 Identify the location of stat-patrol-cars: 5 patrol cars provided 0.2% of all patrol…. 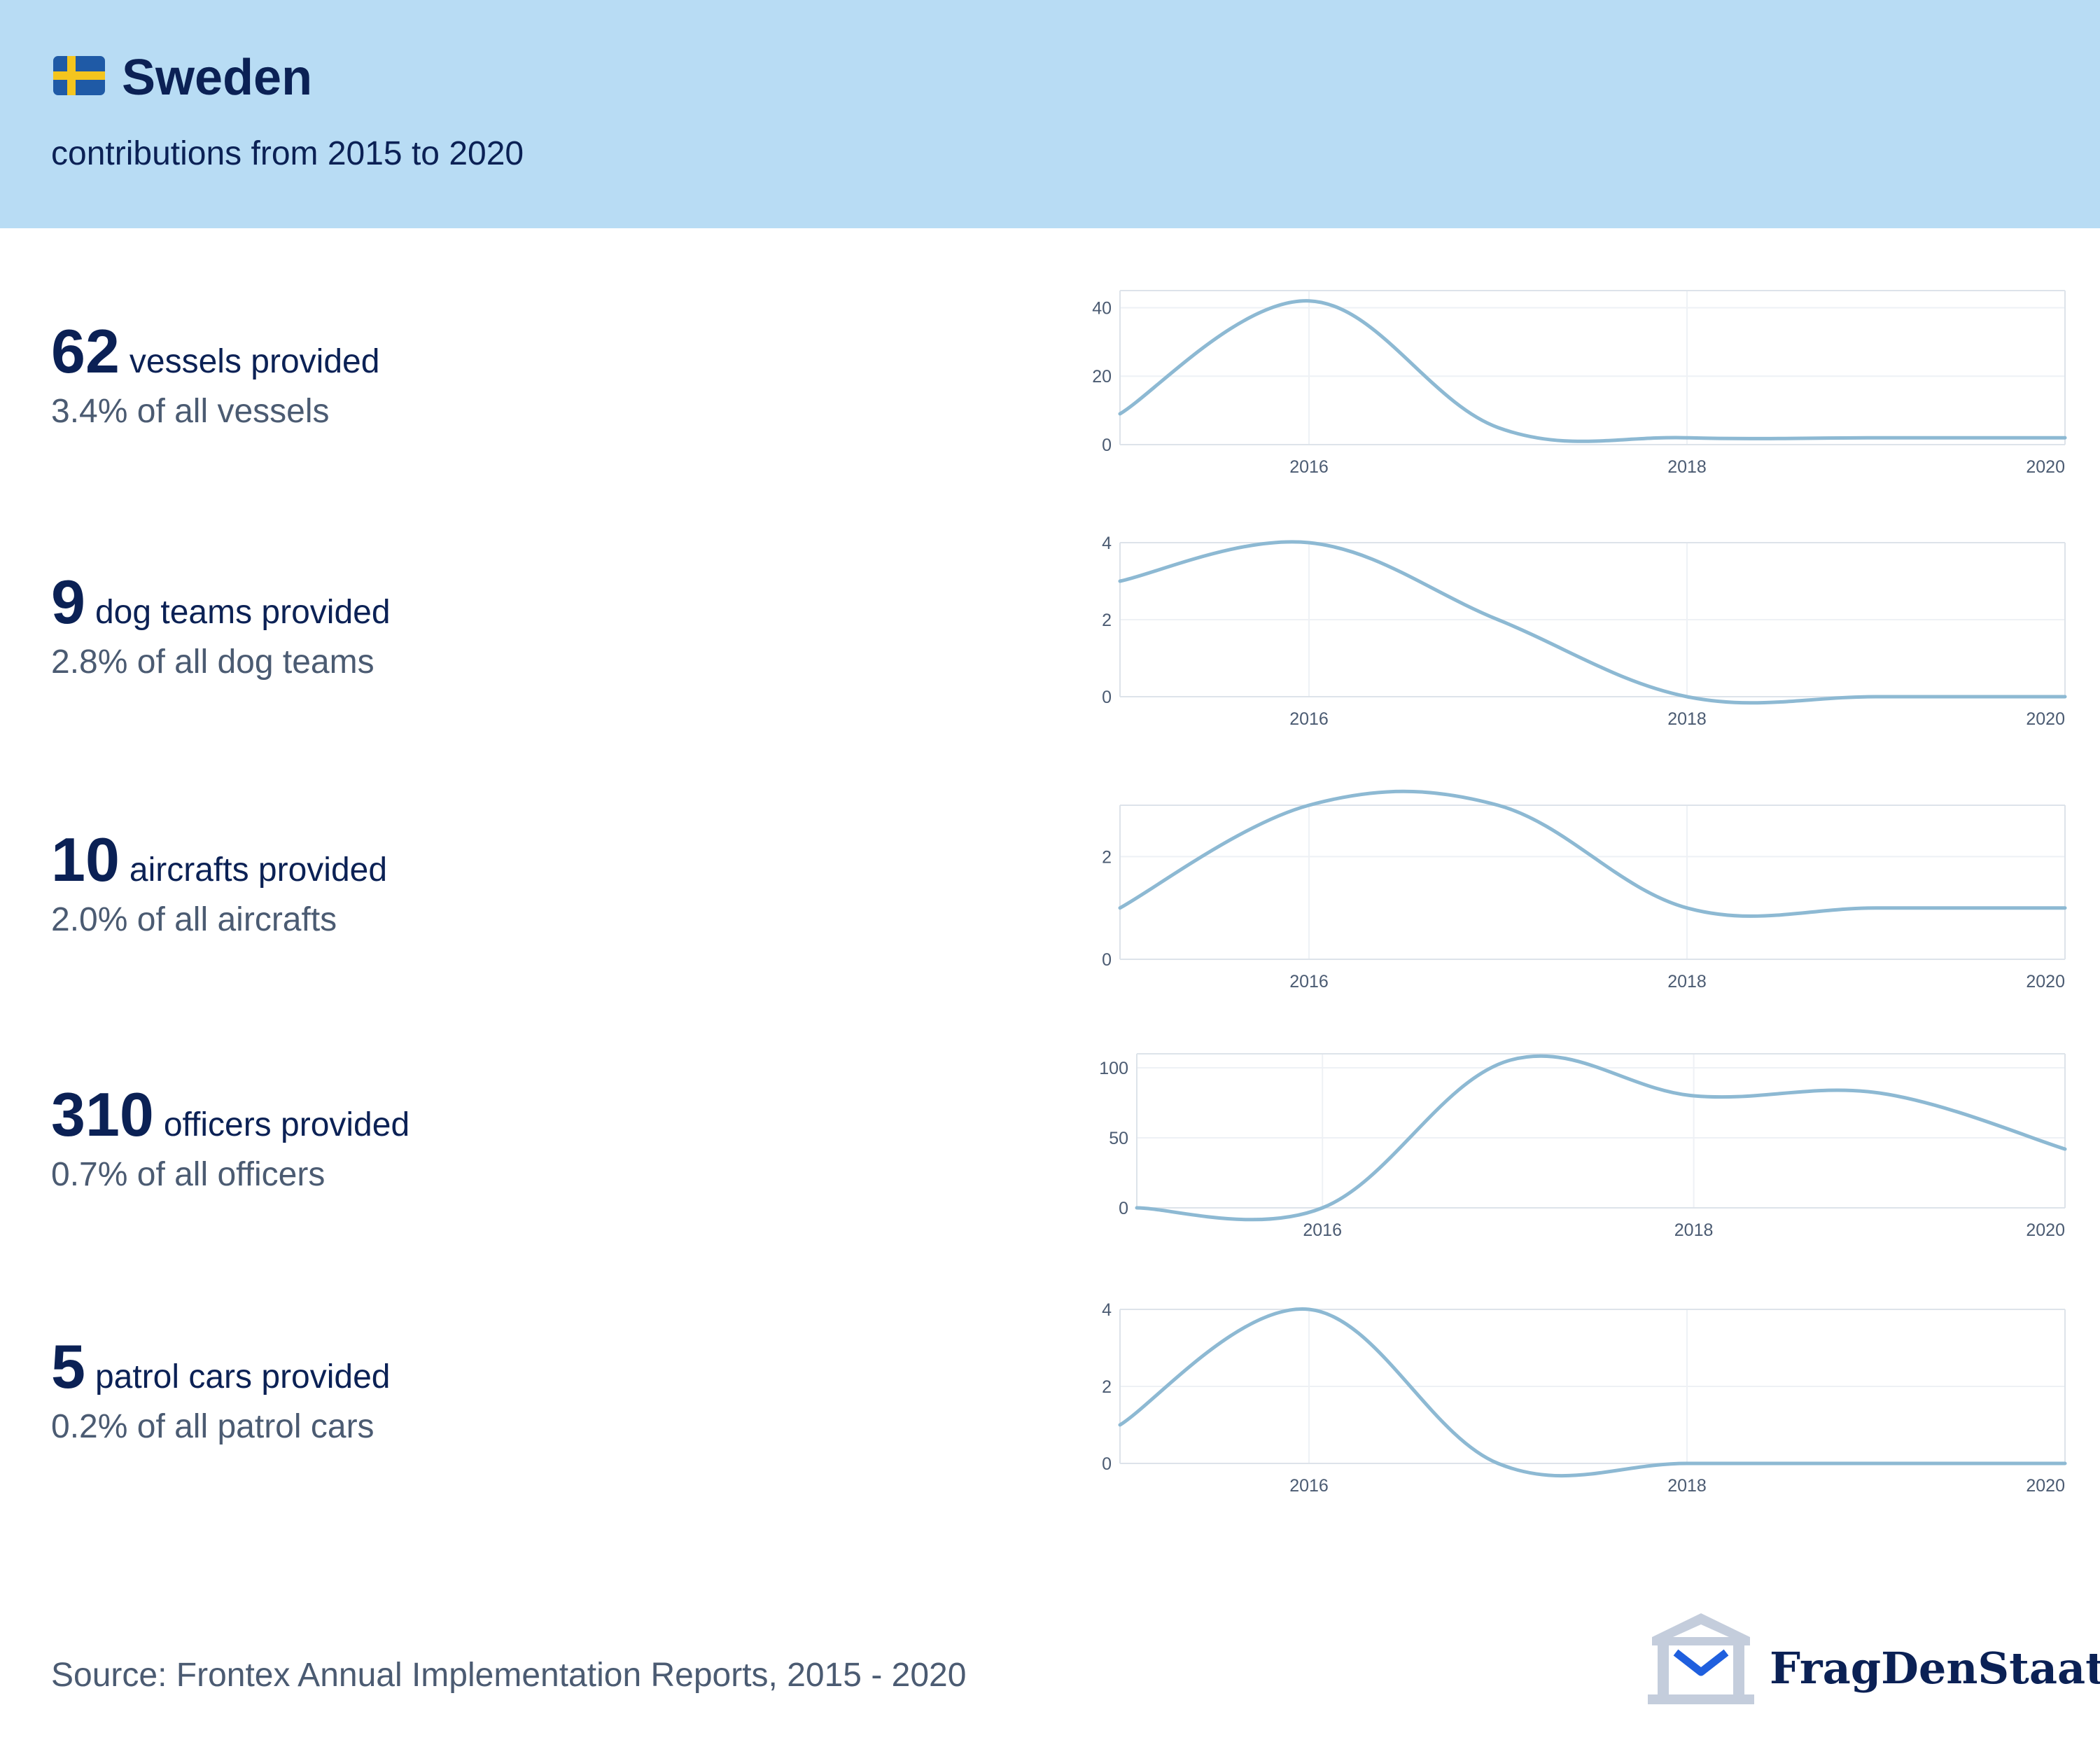
(221, 1390).